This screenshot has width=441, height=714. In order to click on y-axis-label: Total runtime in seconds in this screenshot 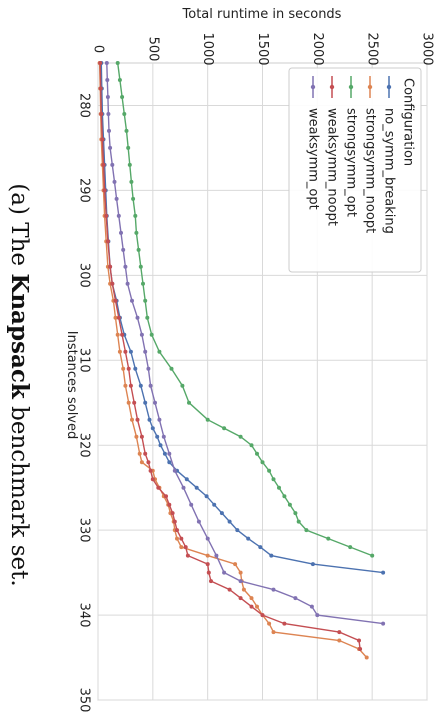, I will do `click(262, 14)`.